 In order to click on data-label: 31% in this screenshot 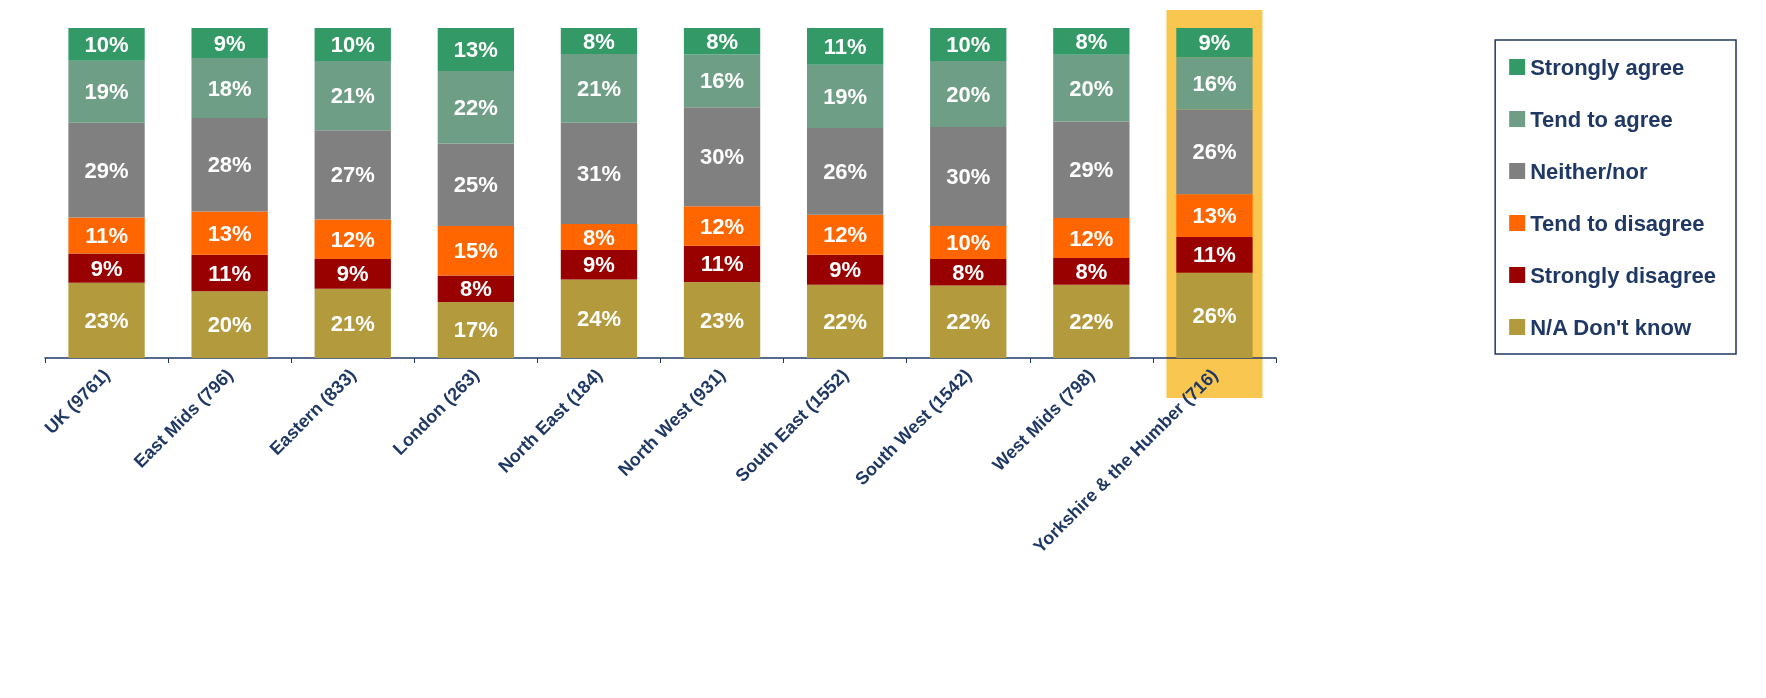, I will do `click(598, 173)`.